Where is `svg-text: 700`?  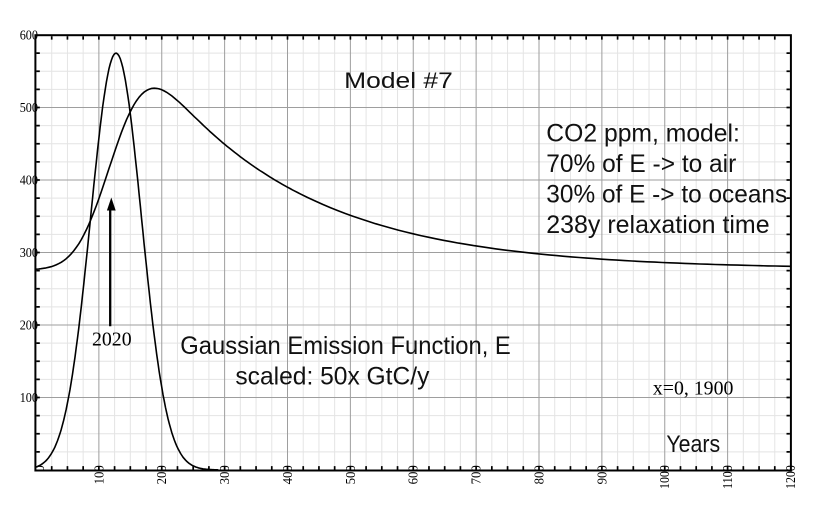
svg-text: 700 is located at coordinates (476, 474).